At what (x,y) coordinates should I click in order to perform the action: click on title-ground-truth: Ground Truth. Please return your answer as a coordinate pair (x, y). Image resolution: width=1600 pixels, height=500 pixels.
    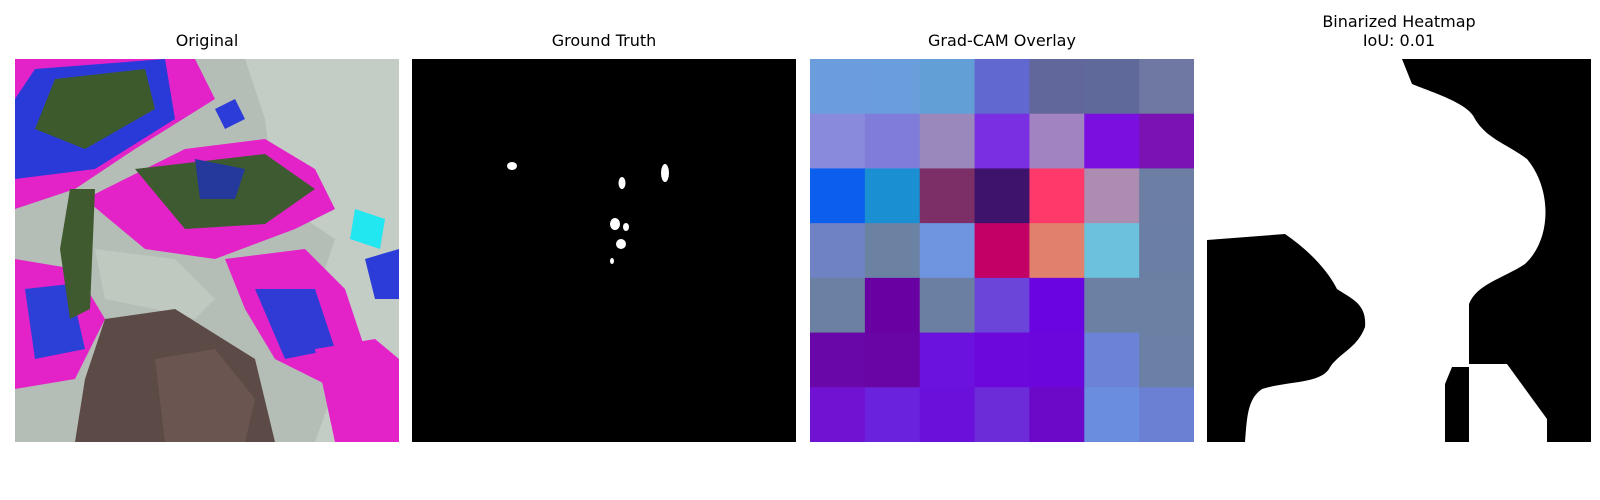
    Looking at the image, I should click on (604, 40).